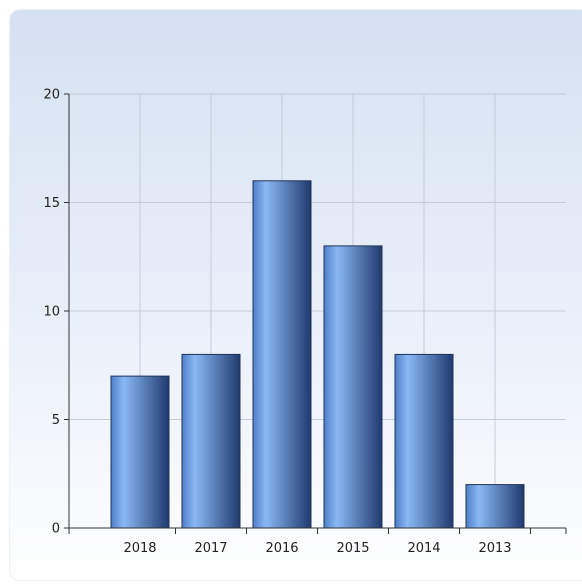 Image resolution: width=582 pixels, height=585 pixels. What do you see at coordinates (495, 506) in the screenshot?
I see `bar-2013` at bounding box center [495, 506].